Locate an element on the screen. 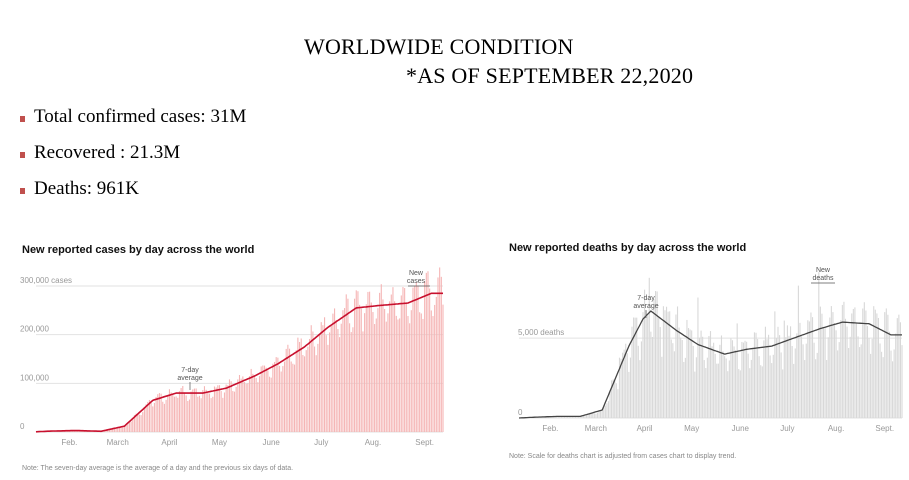  bars-annotation-label: New is located at coordinates (416, 273).